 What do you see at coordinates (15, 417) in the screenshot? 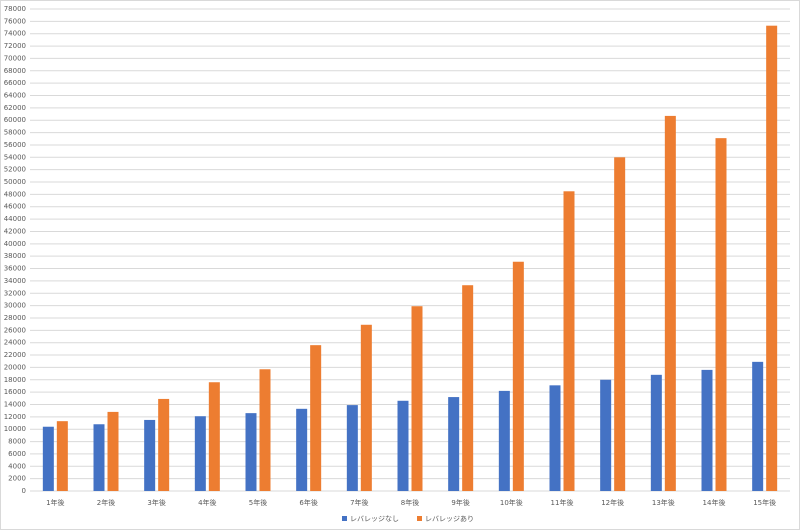
I see `y-tick-label: 12000` at bounding box center [15, 417].